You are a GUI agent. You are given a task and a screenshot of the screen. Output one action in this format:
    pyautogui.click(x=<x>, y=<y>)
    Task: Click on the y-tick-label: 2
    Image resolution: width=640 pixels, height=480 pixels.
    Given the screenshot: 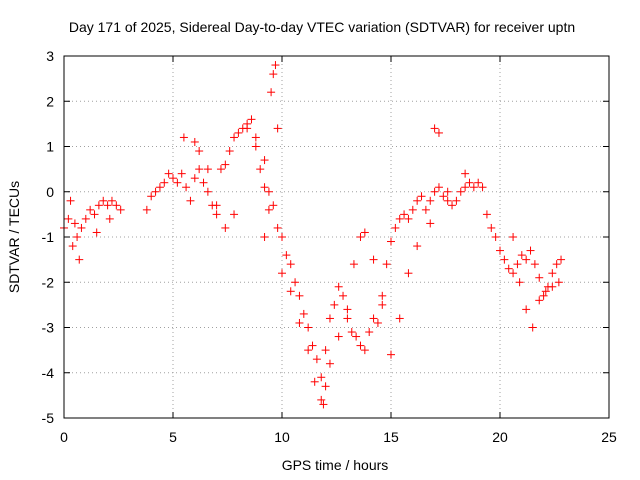 What is the action you would take?
    pyautogui.click(x=50, y=101)
    